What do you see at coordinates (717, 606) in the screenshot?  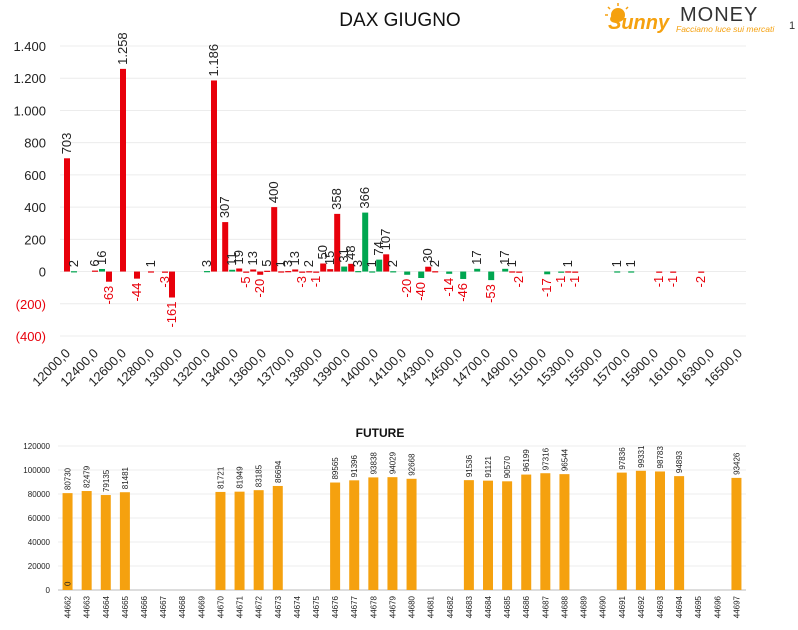 I see `x-tick-label: 44696` at bounding box center [717, 606].